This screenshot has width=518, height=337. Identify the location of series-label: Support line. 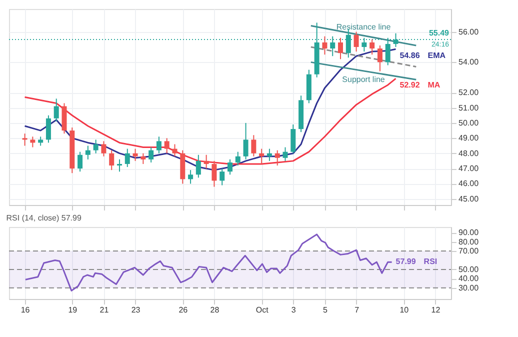
(364, 79).